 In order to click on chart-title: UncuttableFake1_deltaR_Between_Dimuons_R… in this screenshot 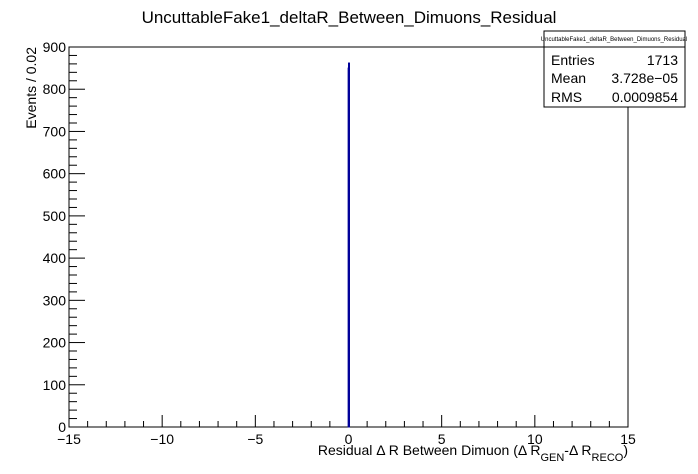, I will do `click(349, 17)`.